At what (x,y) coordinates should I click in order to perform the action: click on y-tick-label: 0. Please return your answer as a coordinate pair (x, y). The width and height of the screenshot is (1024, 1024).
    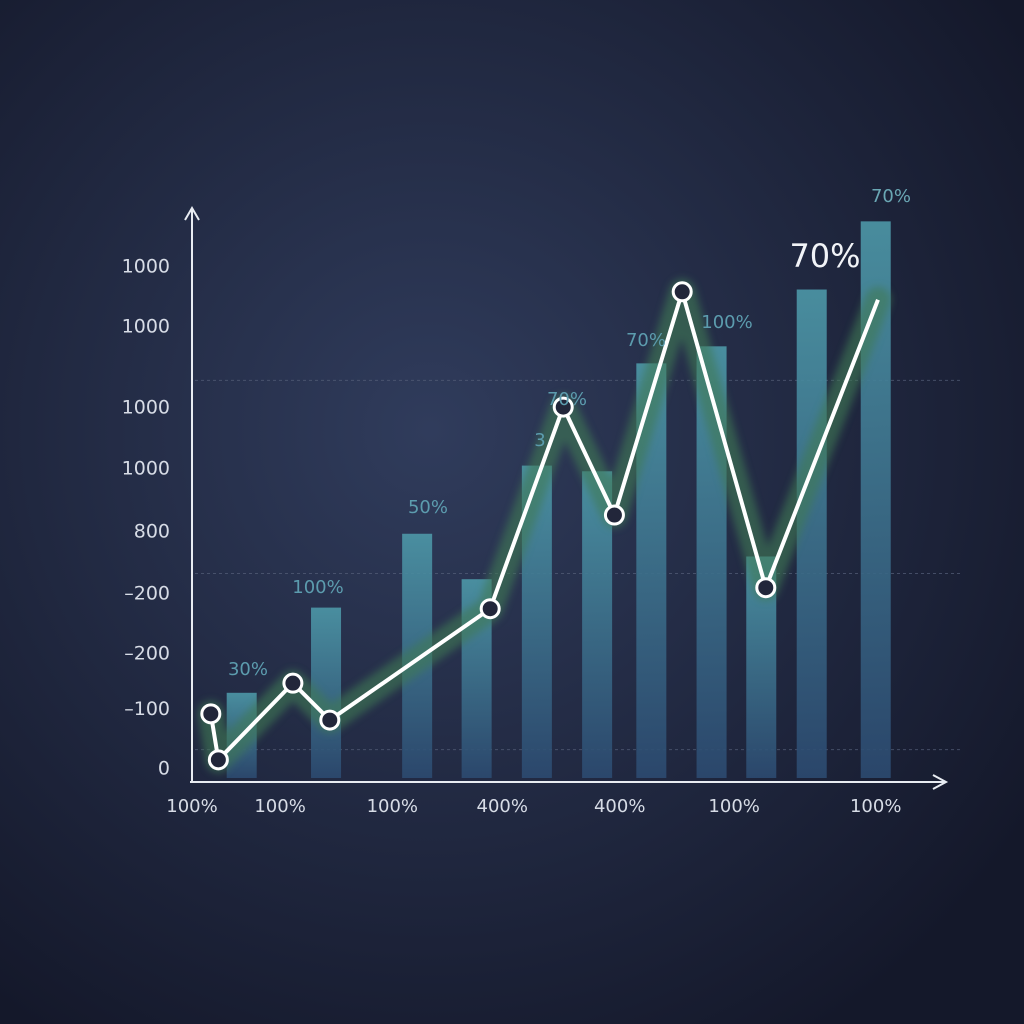
    Looking at the image, I should click on (164, 768).